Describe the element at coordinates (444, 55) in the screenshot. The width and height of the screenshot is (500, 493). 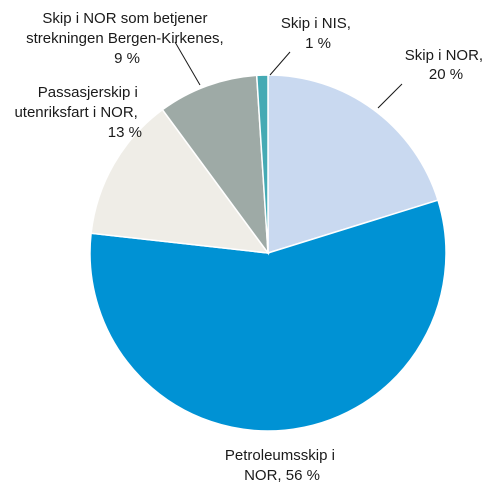
I see `label-skip-nor-line-1: Skip i NOR,` at that location.